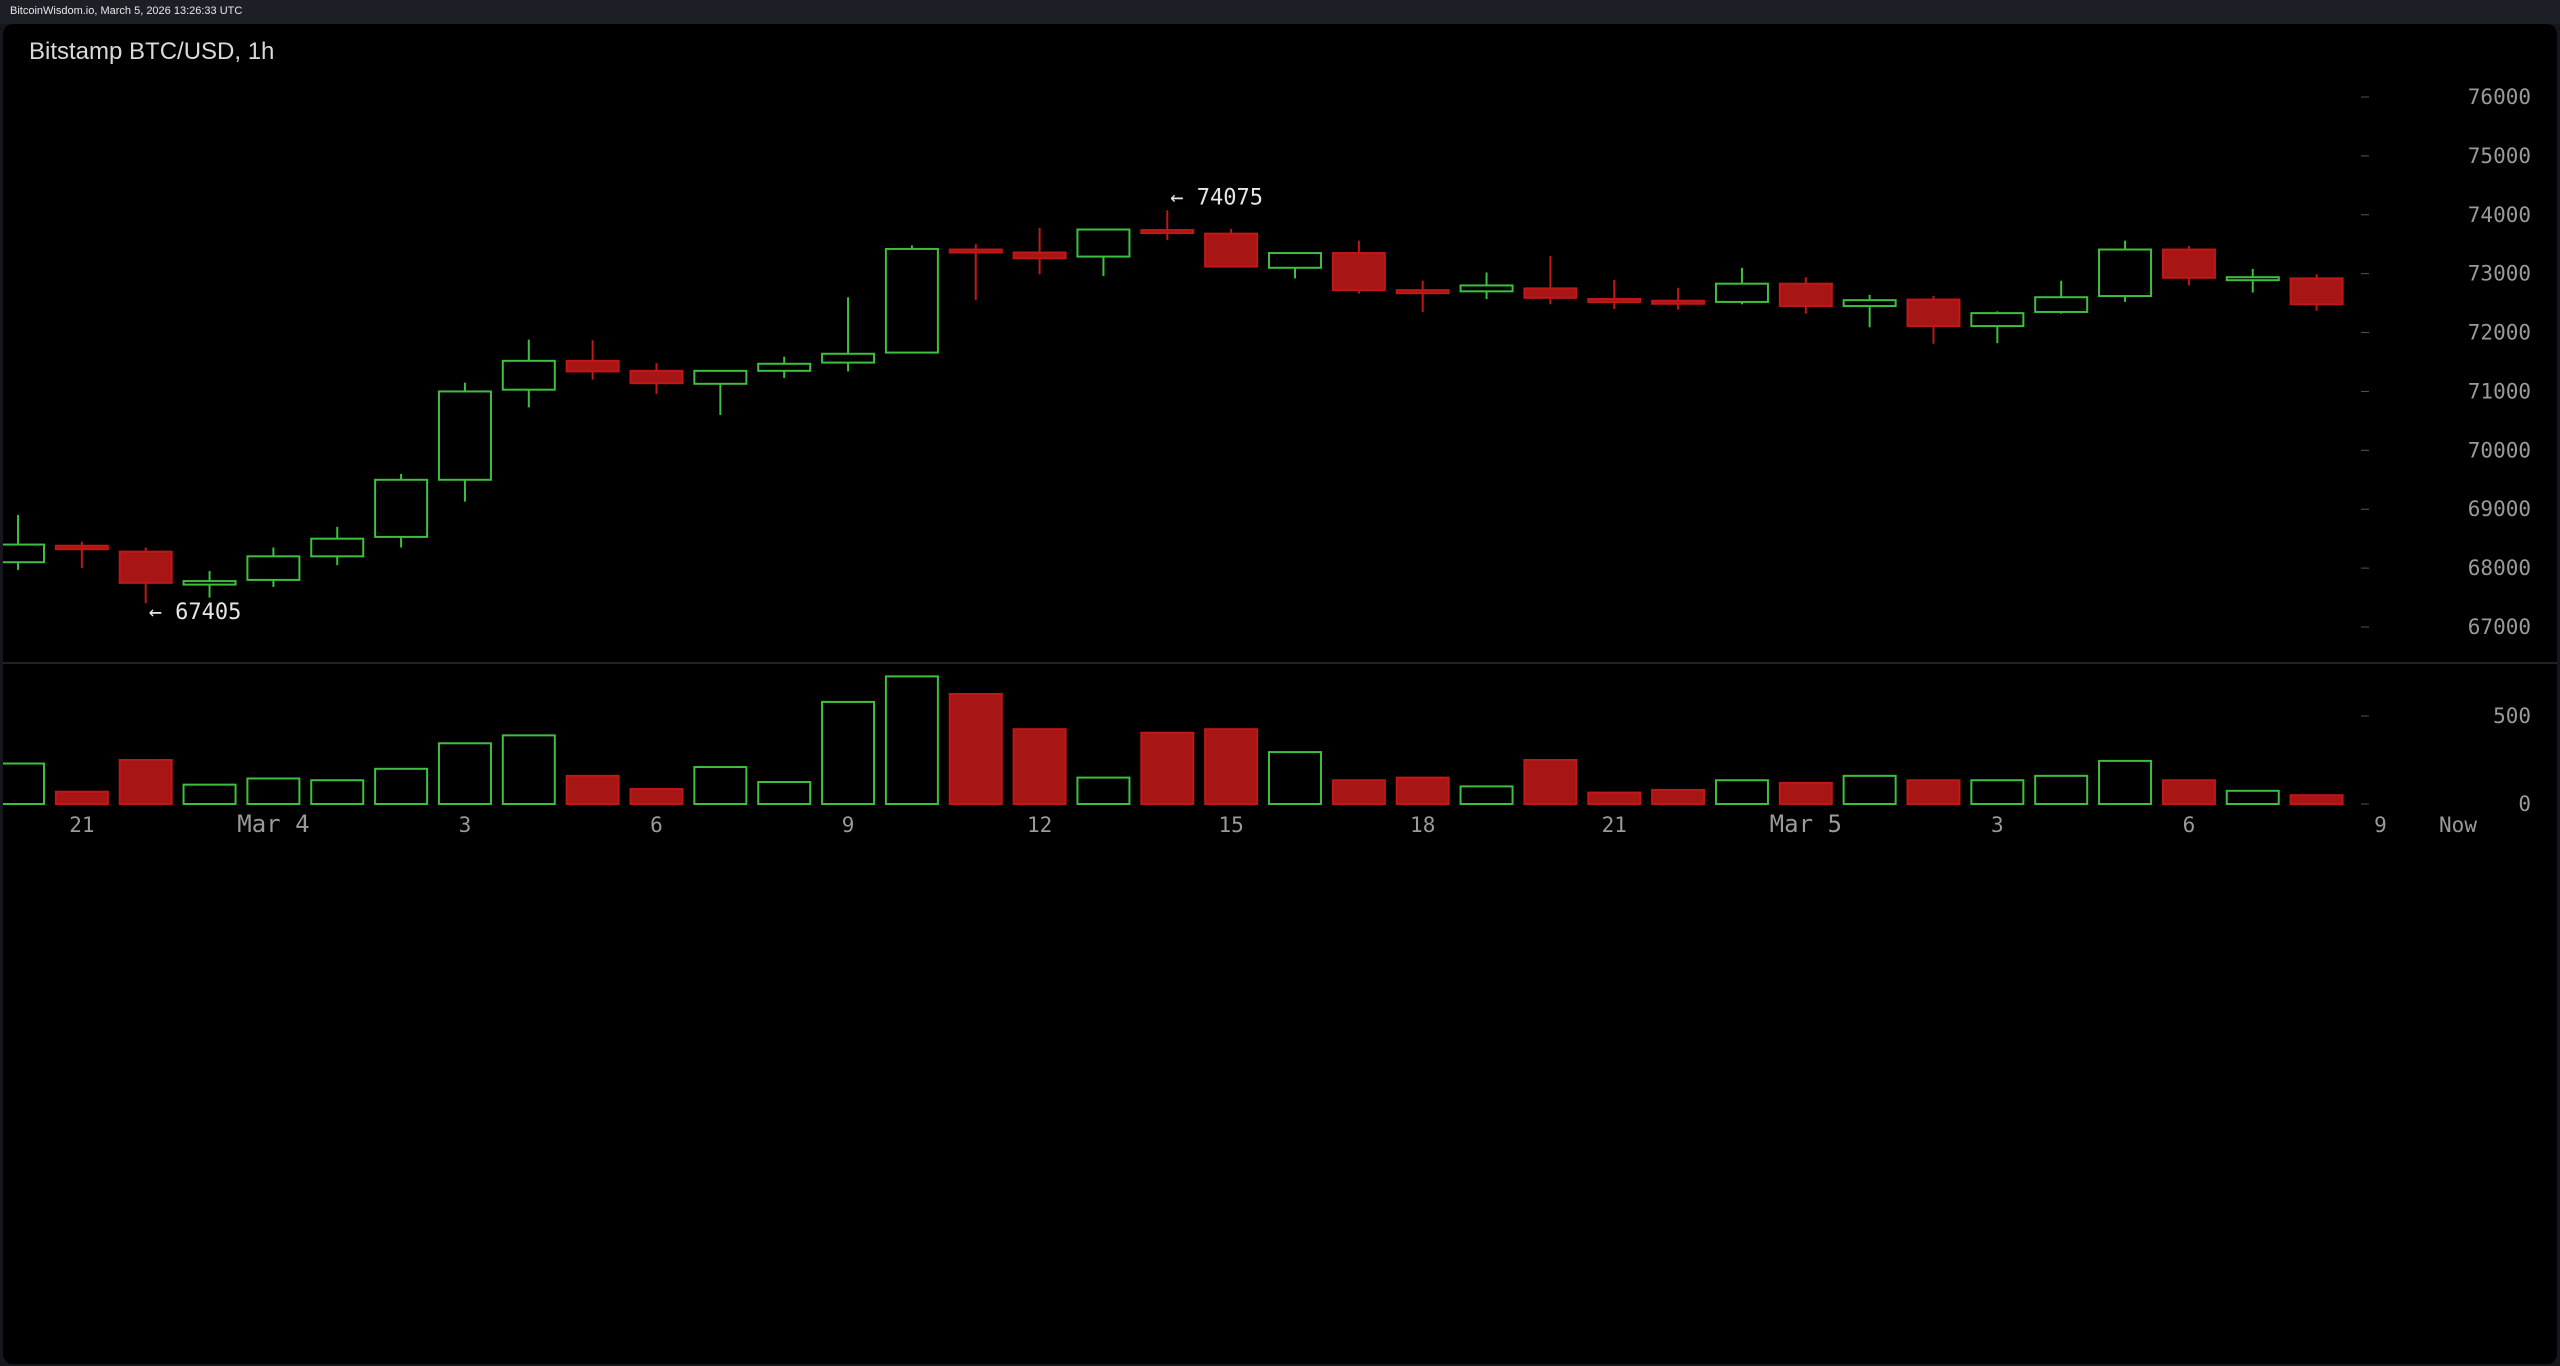 The image size is (2560, 1366). Describe the element at coordinates (1231, 825) in the screenshot. I see `x-axis-label: 15` at that location.